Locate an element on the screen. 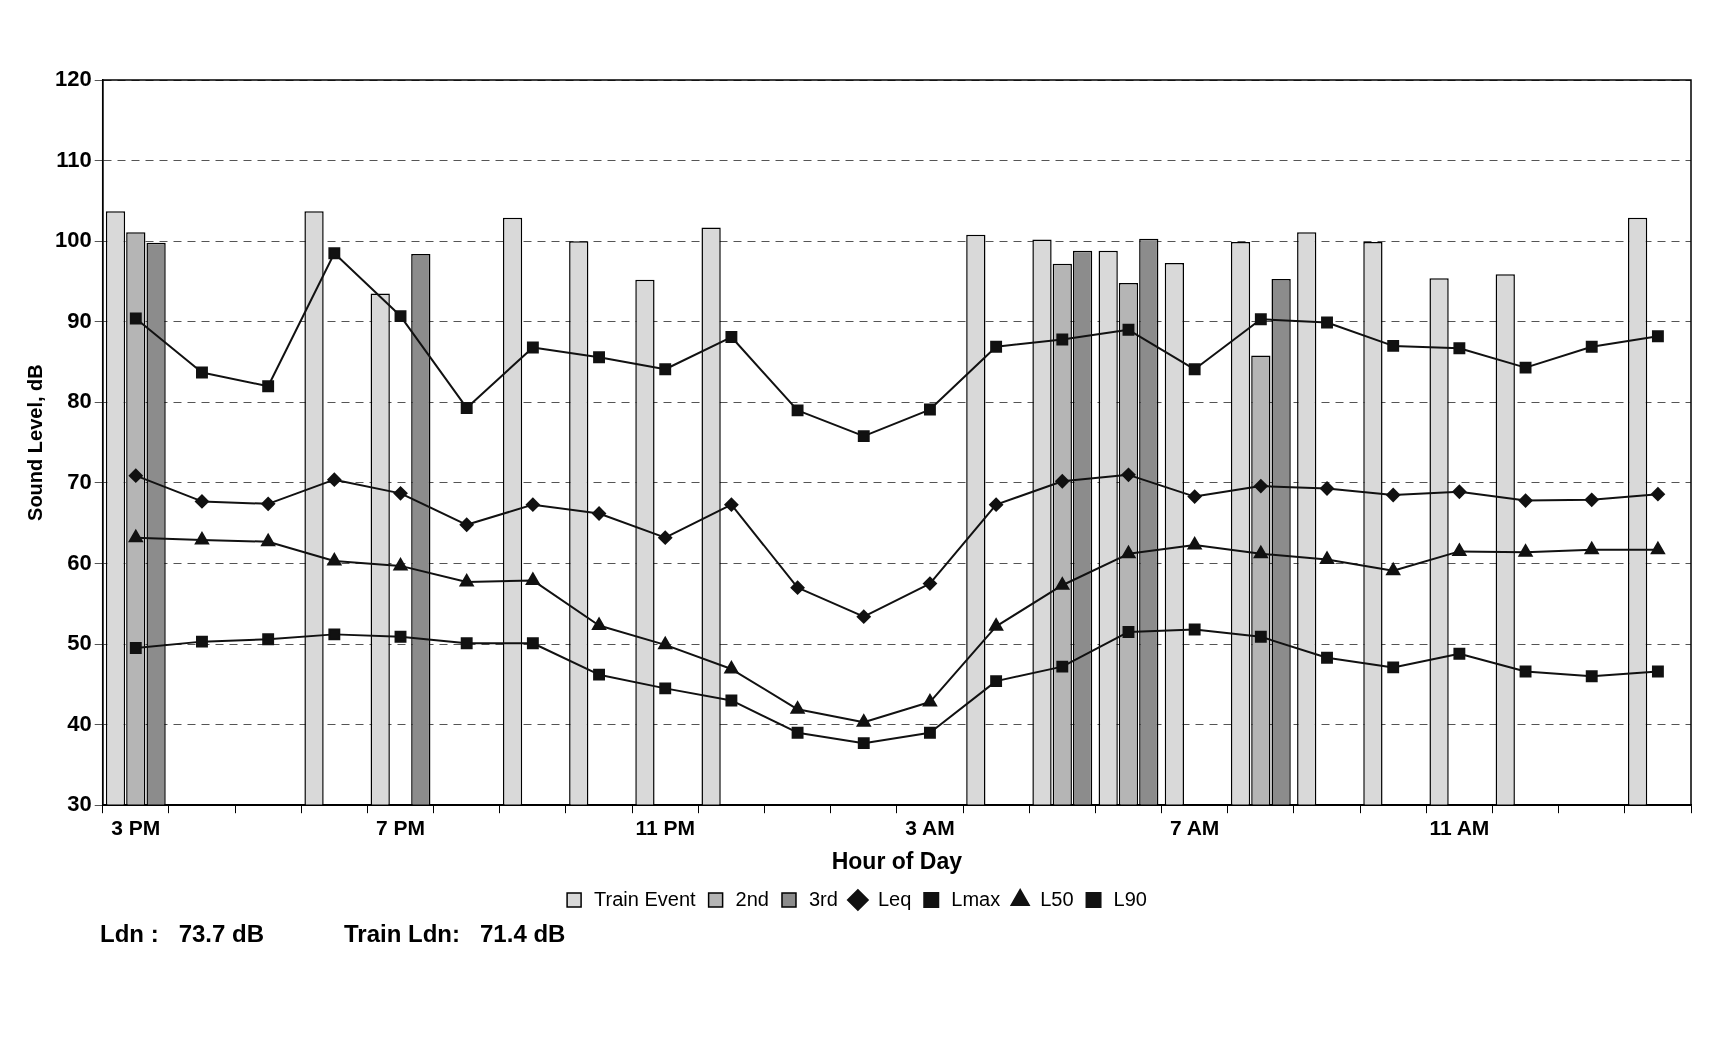  y-tick-label: 70 is located at coordinates (79, 481).